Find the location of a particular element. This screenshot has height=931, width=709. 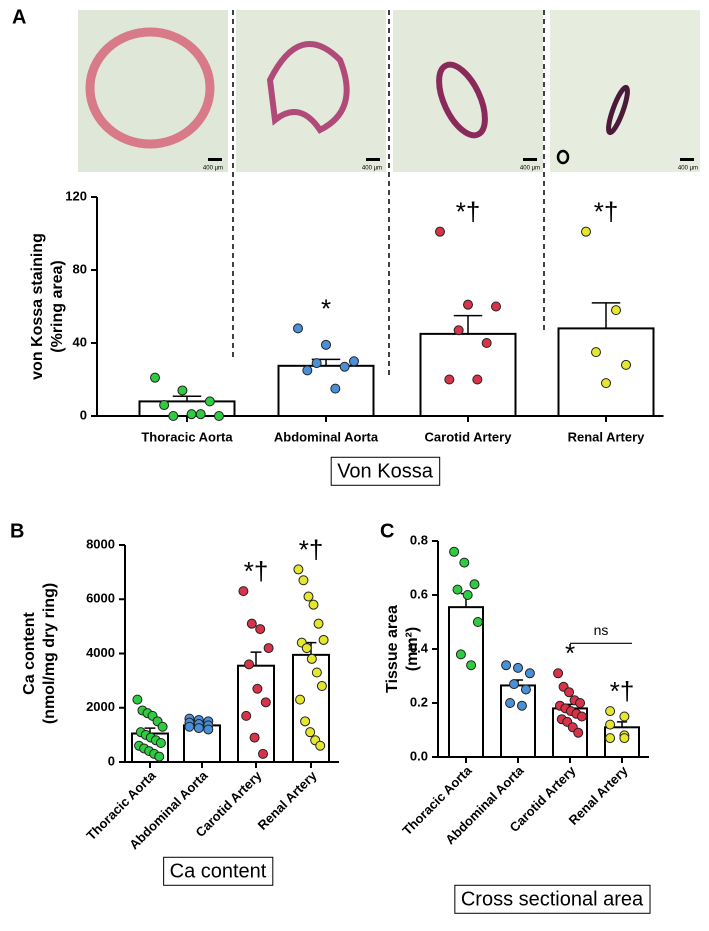

y-tick-label: 120 is located at coordinates (76, 195).